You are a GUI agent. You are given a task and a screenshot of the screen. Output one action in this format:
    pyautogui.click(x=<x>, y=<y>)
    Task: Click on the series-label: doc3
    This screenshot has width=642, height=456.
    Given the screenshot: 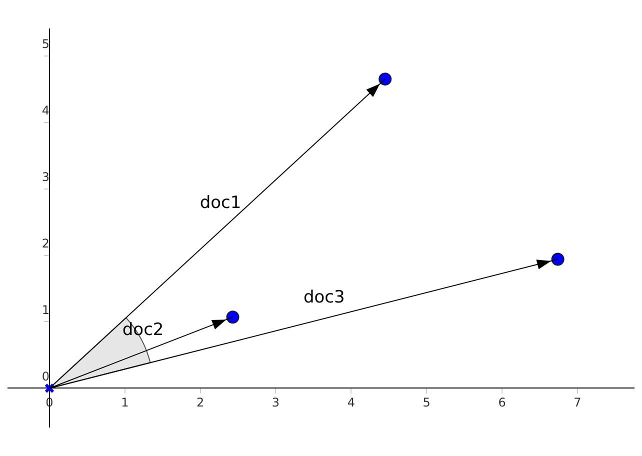 What is the action you would take?
    pyautogui.click(x=324, y=297)
    